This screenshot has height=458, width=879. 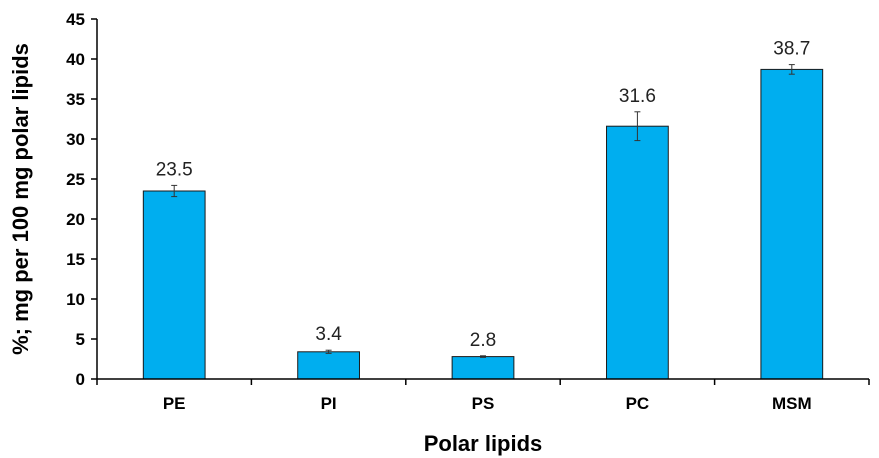 I want to click on y-axis-ticks: 0 5 10 15 20 25 30 35 40 45, so click(x=81, y=199).